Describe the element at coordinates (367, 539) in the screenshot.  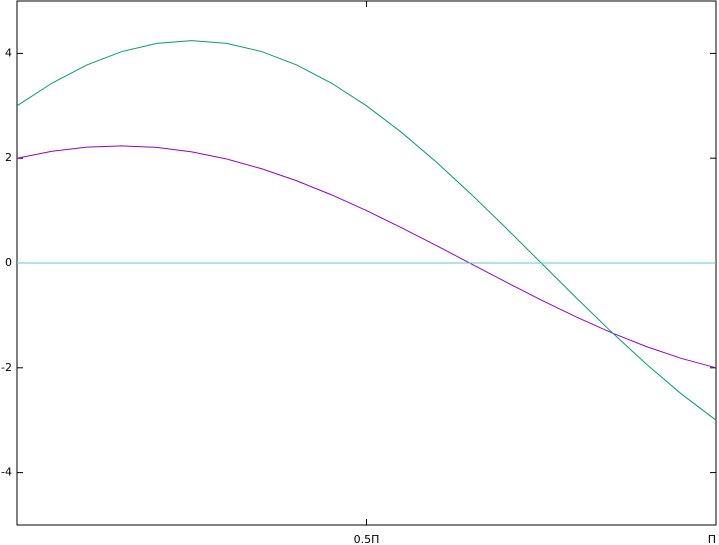
I see `x-tick-label: 0.5Π` at that location.